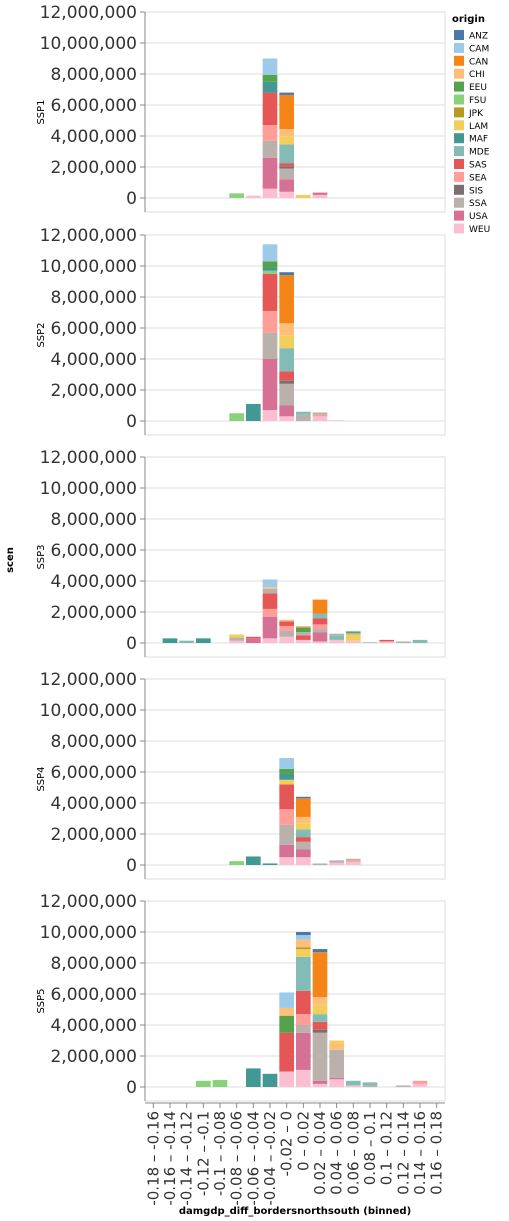 The width and height of the screenshot is (509, 1221). What do you see at coordinates (41, 111) in the screenshot?
I see `facet-row-label: SSP1` at bounding box center [41, 111].